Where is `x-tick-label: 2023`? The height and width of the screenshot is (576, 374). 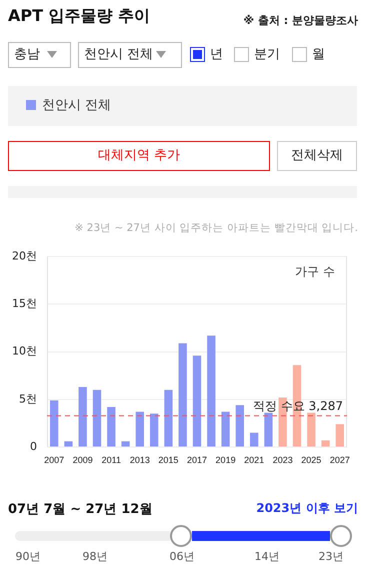
x-tick-label: 2023 is located at coordinates (282, 459).